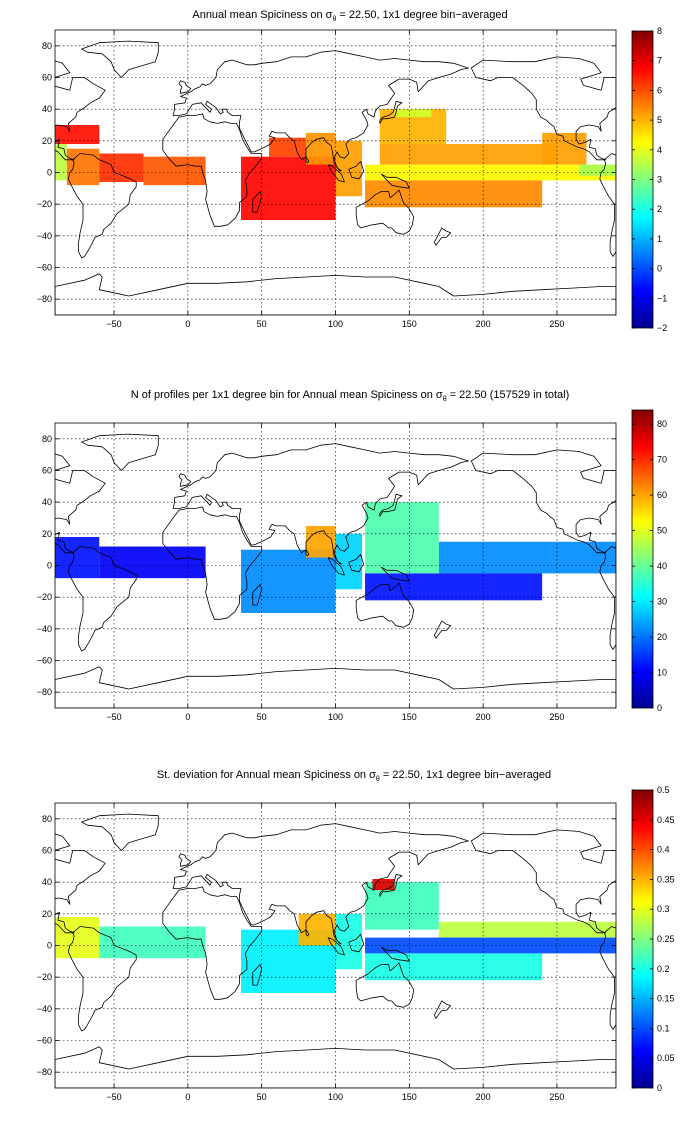  I want to click on colorbar-tick-label: 0.2, so click(663, 969).